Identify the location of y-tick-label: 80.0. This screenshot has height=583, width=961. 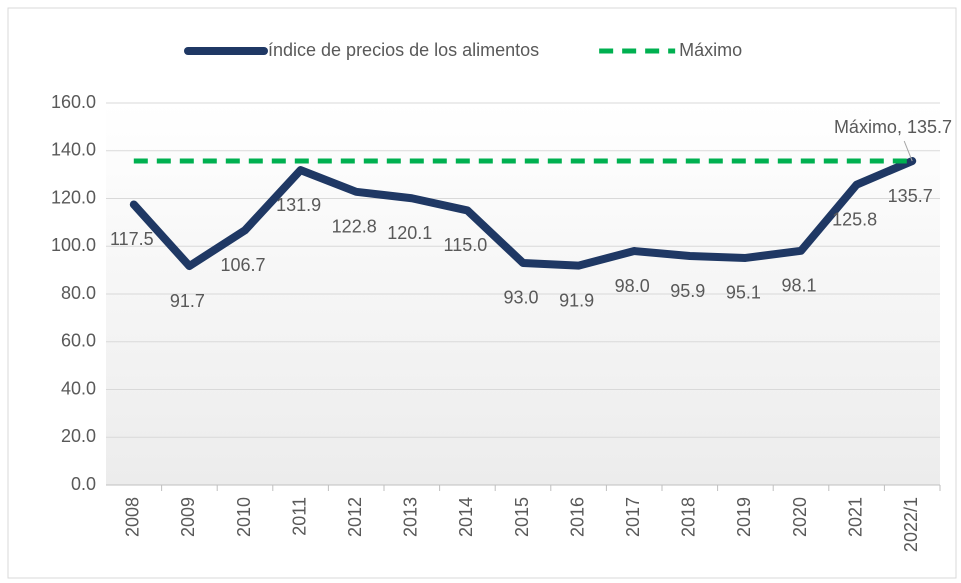
(78, 293).